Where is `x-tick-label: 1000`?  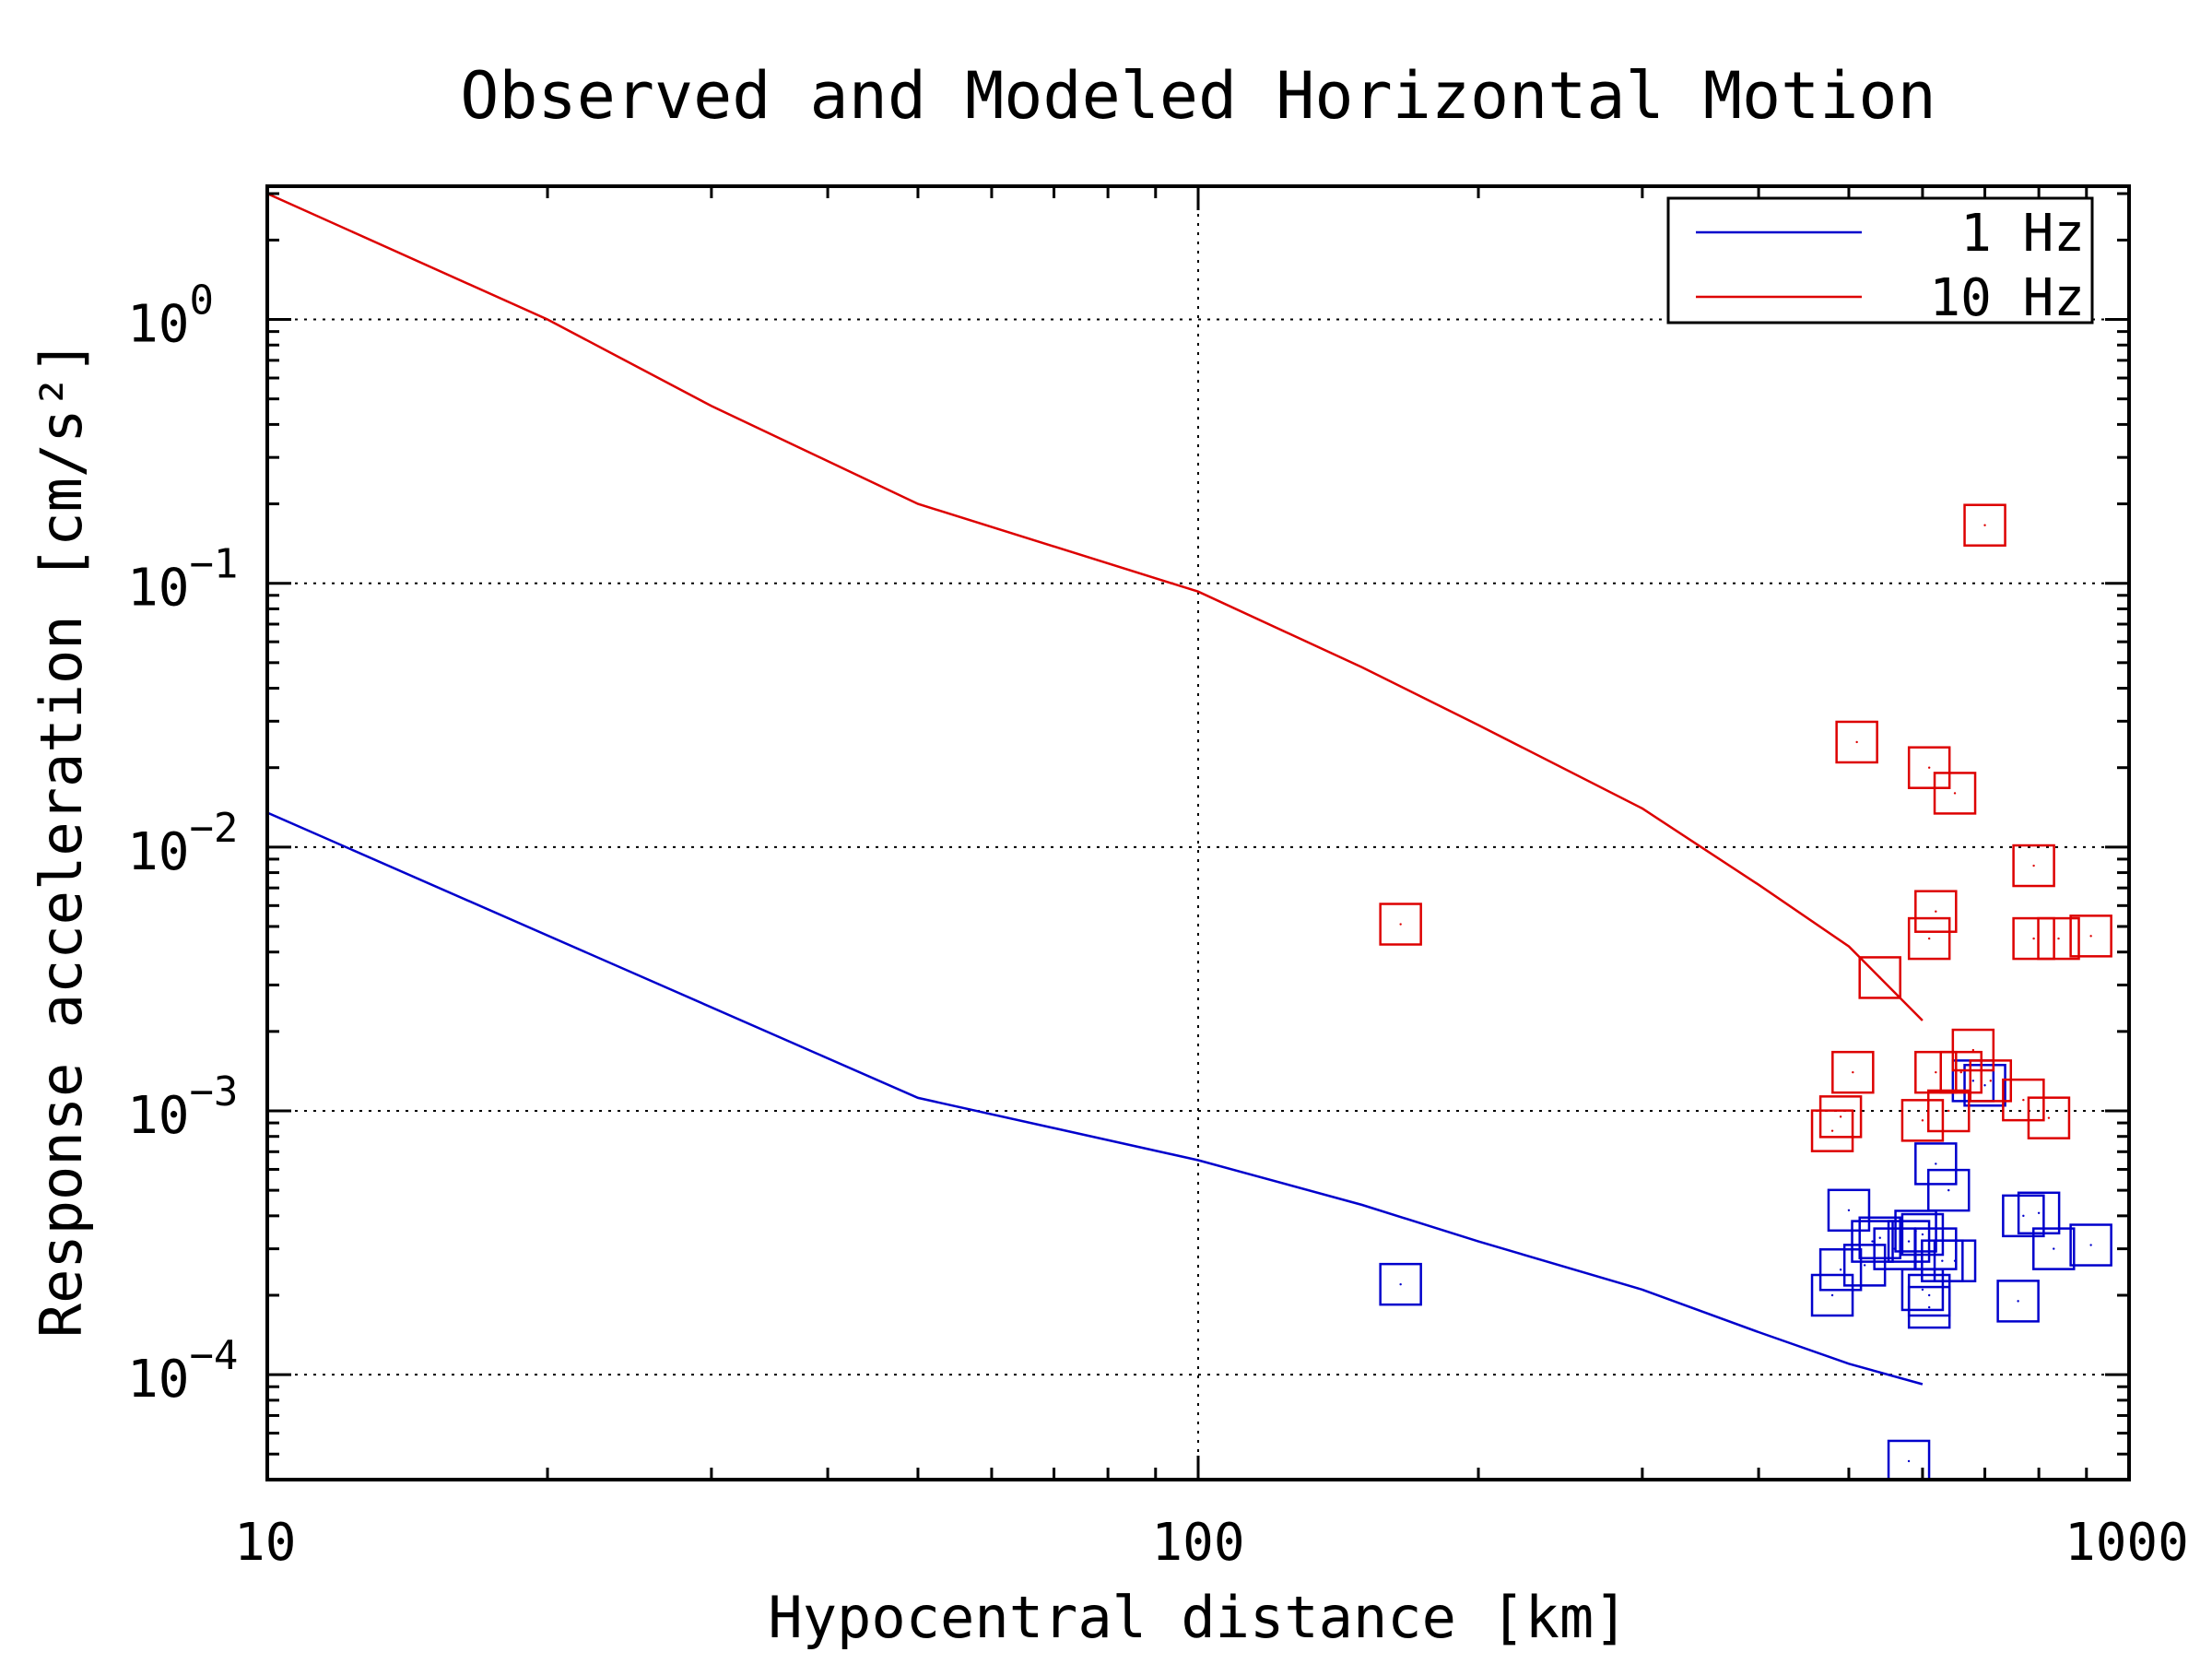 x-tick-label: 1000 is located at coordinates (2127, 1543).